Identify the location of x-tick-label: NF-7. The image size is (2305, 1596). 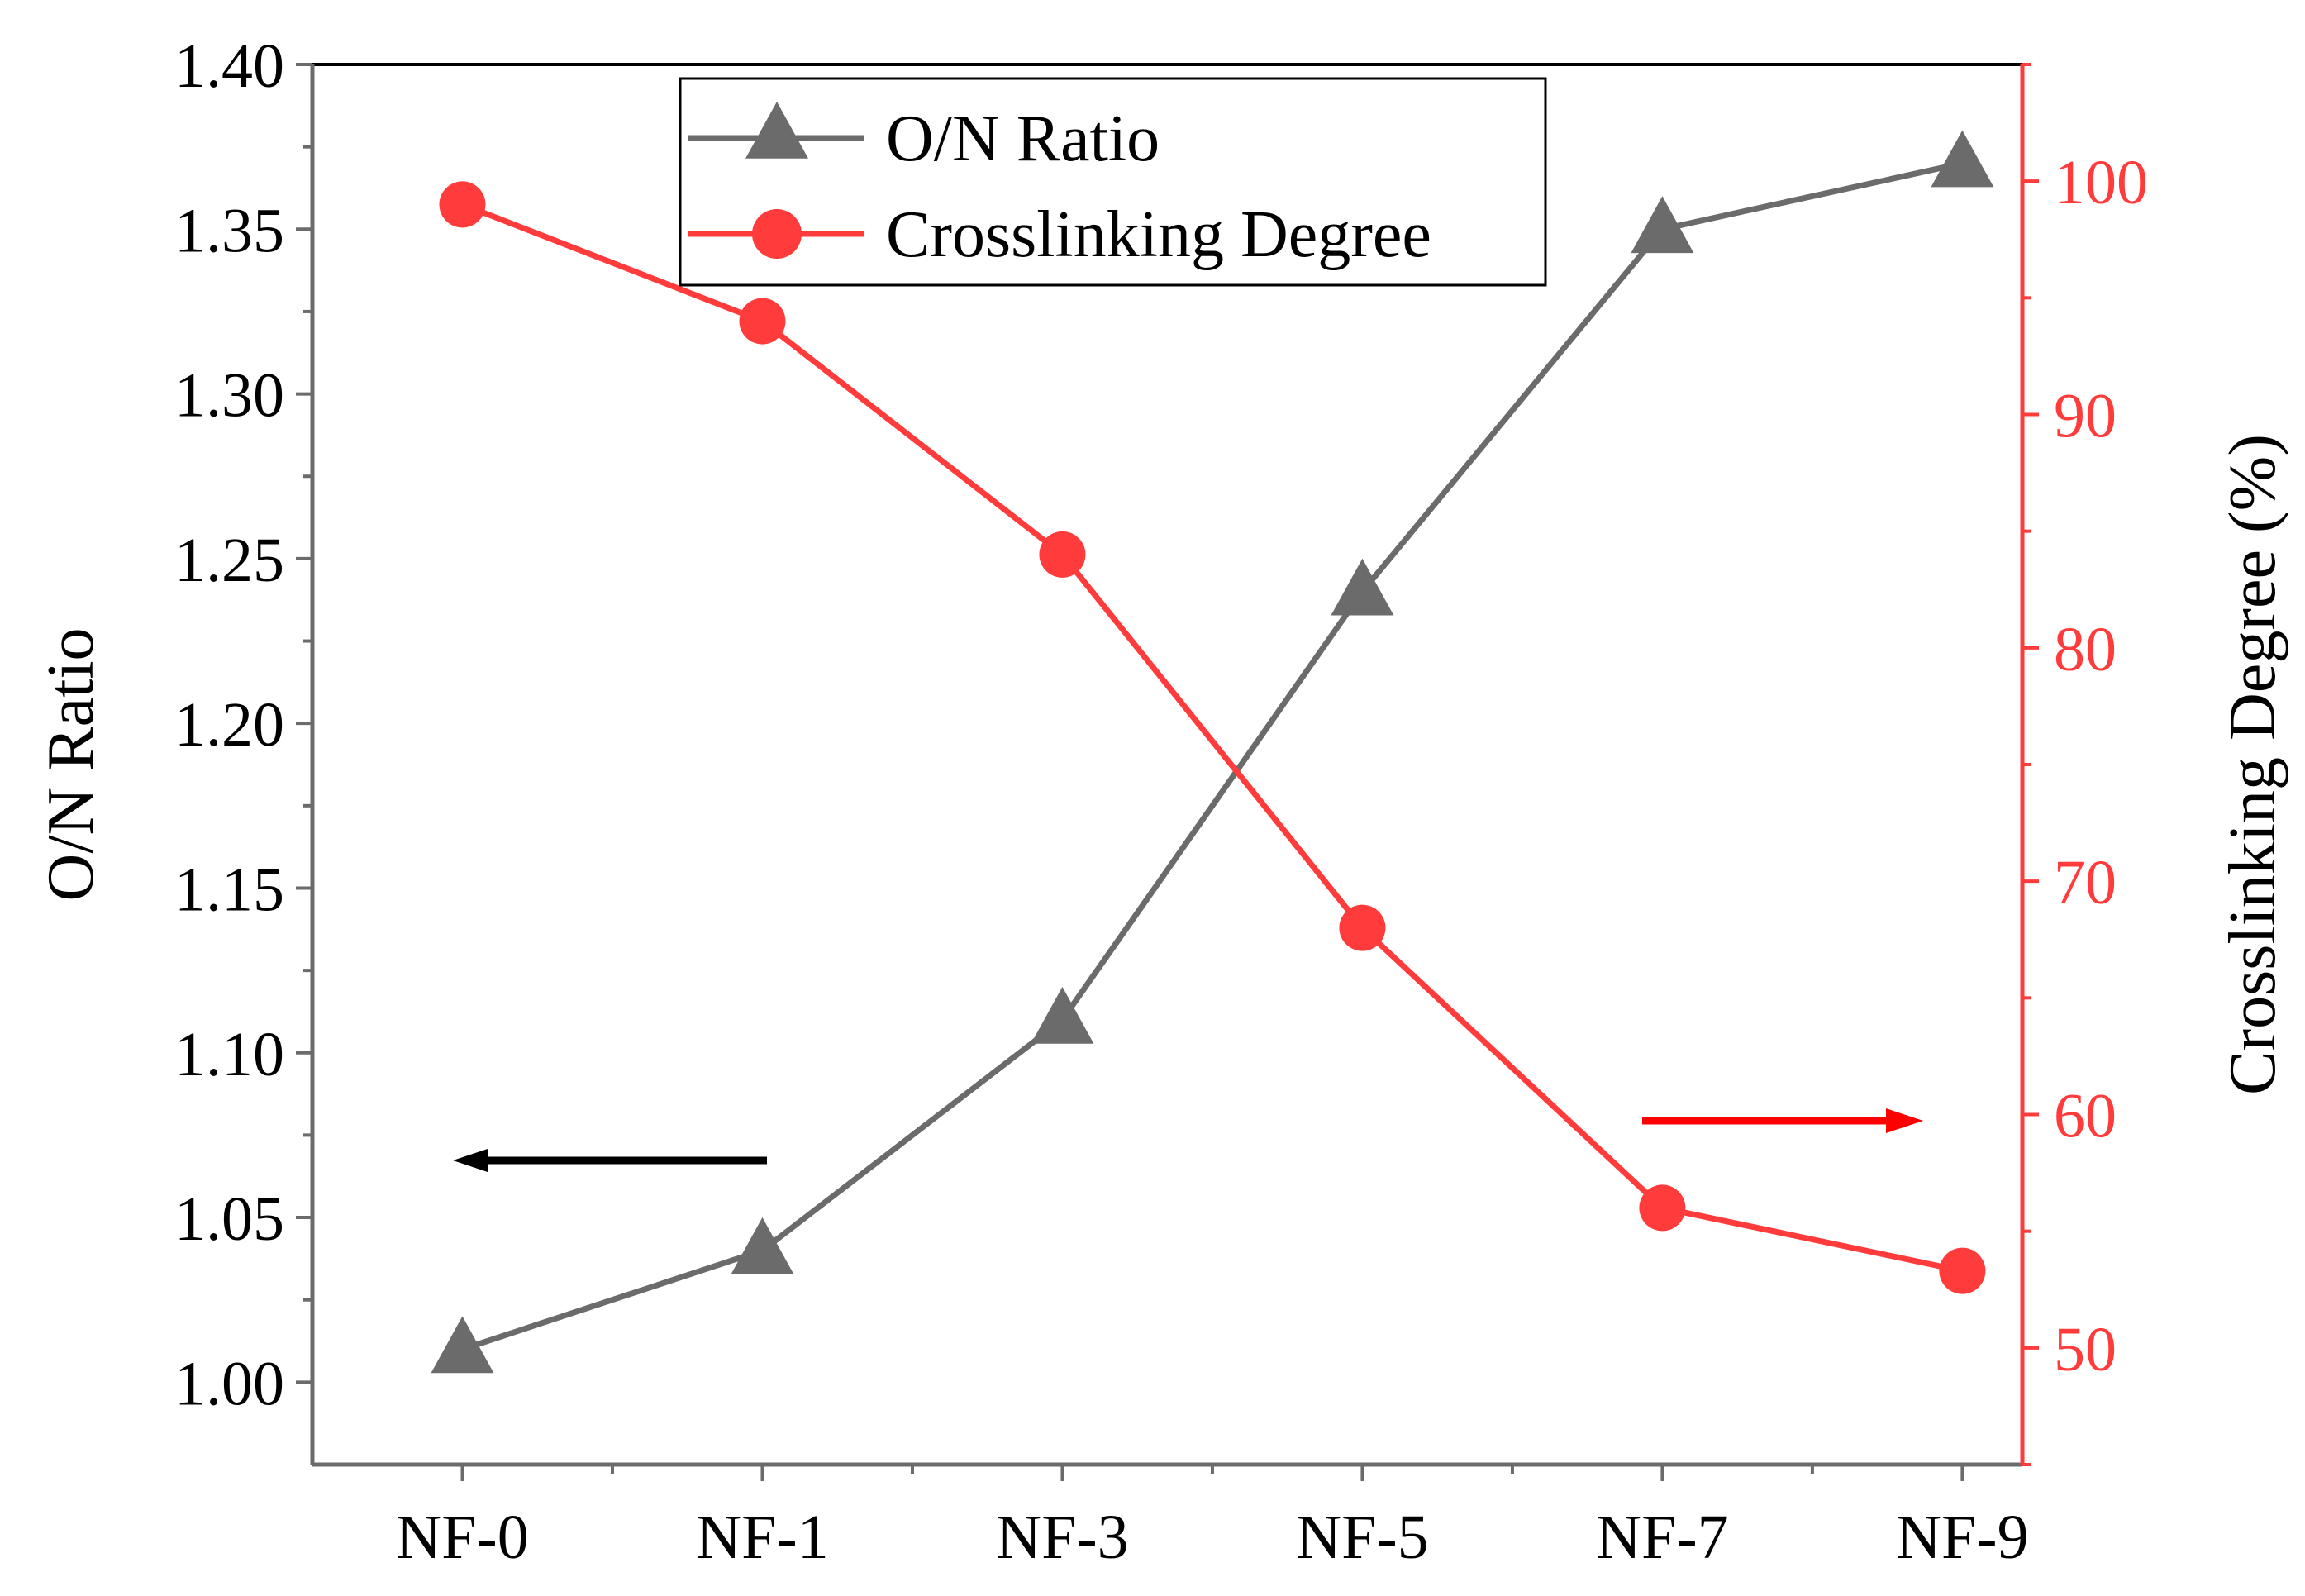
(1662, 1537).